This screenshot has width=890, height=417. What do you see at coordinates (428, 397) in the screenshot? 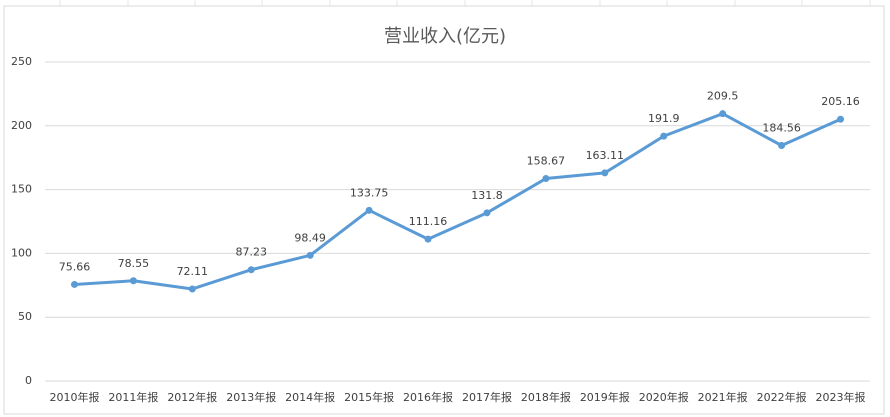
I see `x-tick-label: 2016年报` at bounding box center [428, 397].